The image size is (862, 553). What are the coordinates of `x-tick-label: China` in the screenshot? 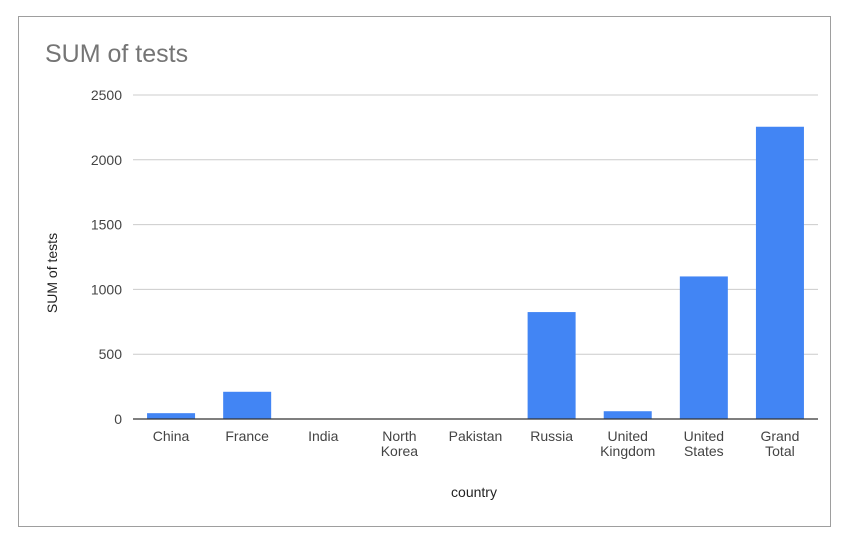 It's located at (171, 436).